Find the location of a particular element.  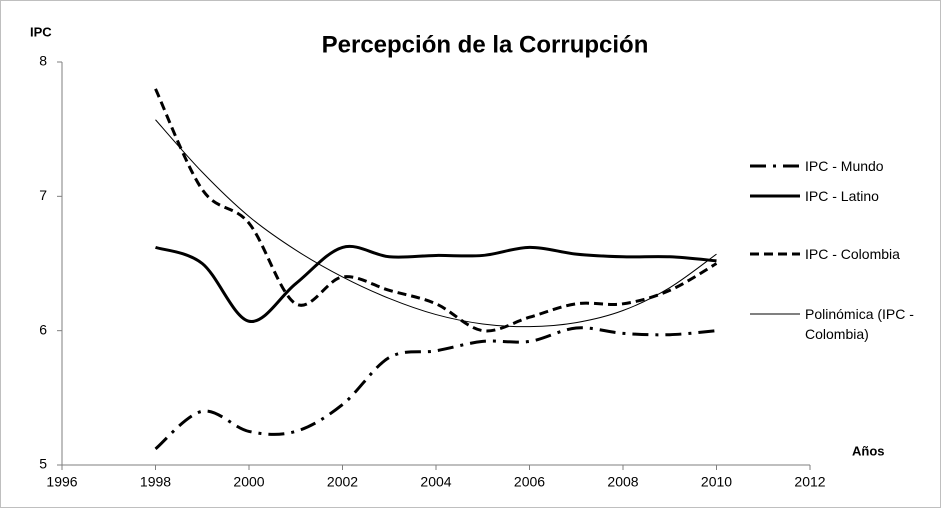

legend-label: IPC - Latino is located at coordinates (842, 196).